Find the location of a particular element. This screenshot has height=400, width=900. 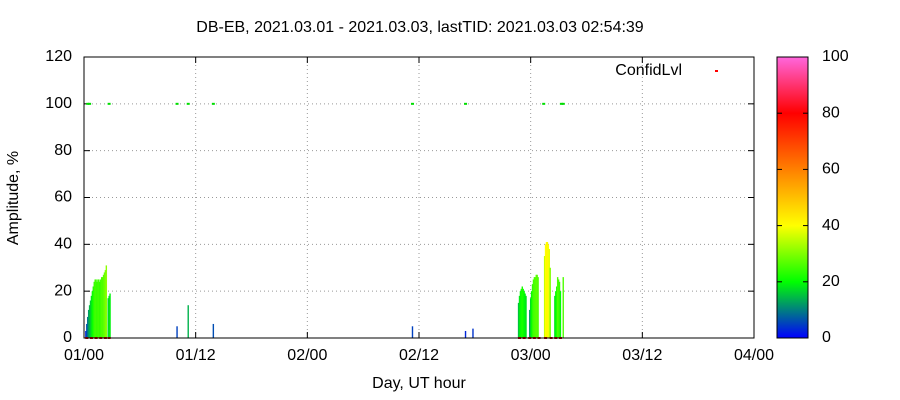

colorbar-tick-label: 60 is located at coordinates (831, 169).